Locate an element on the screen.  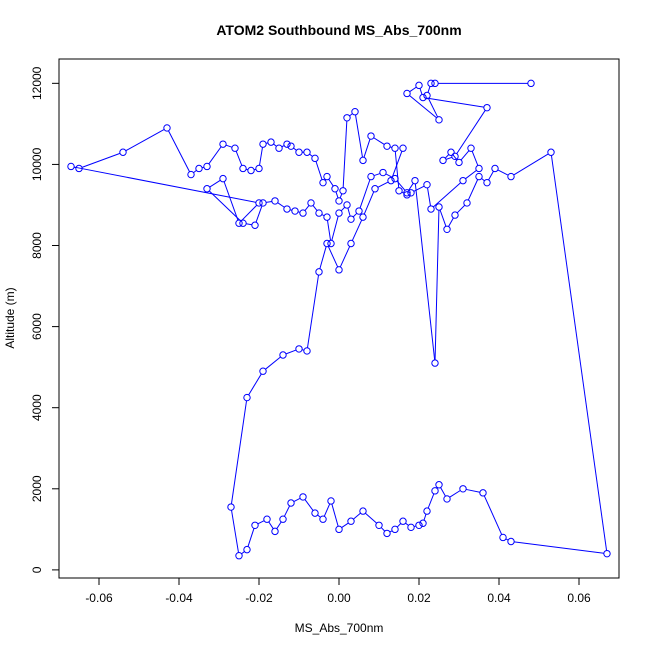
x-axis: -0.06 -0.04 -0.02 0.00 0.02 0.04 0.06 is located at coordinates (338, 591).